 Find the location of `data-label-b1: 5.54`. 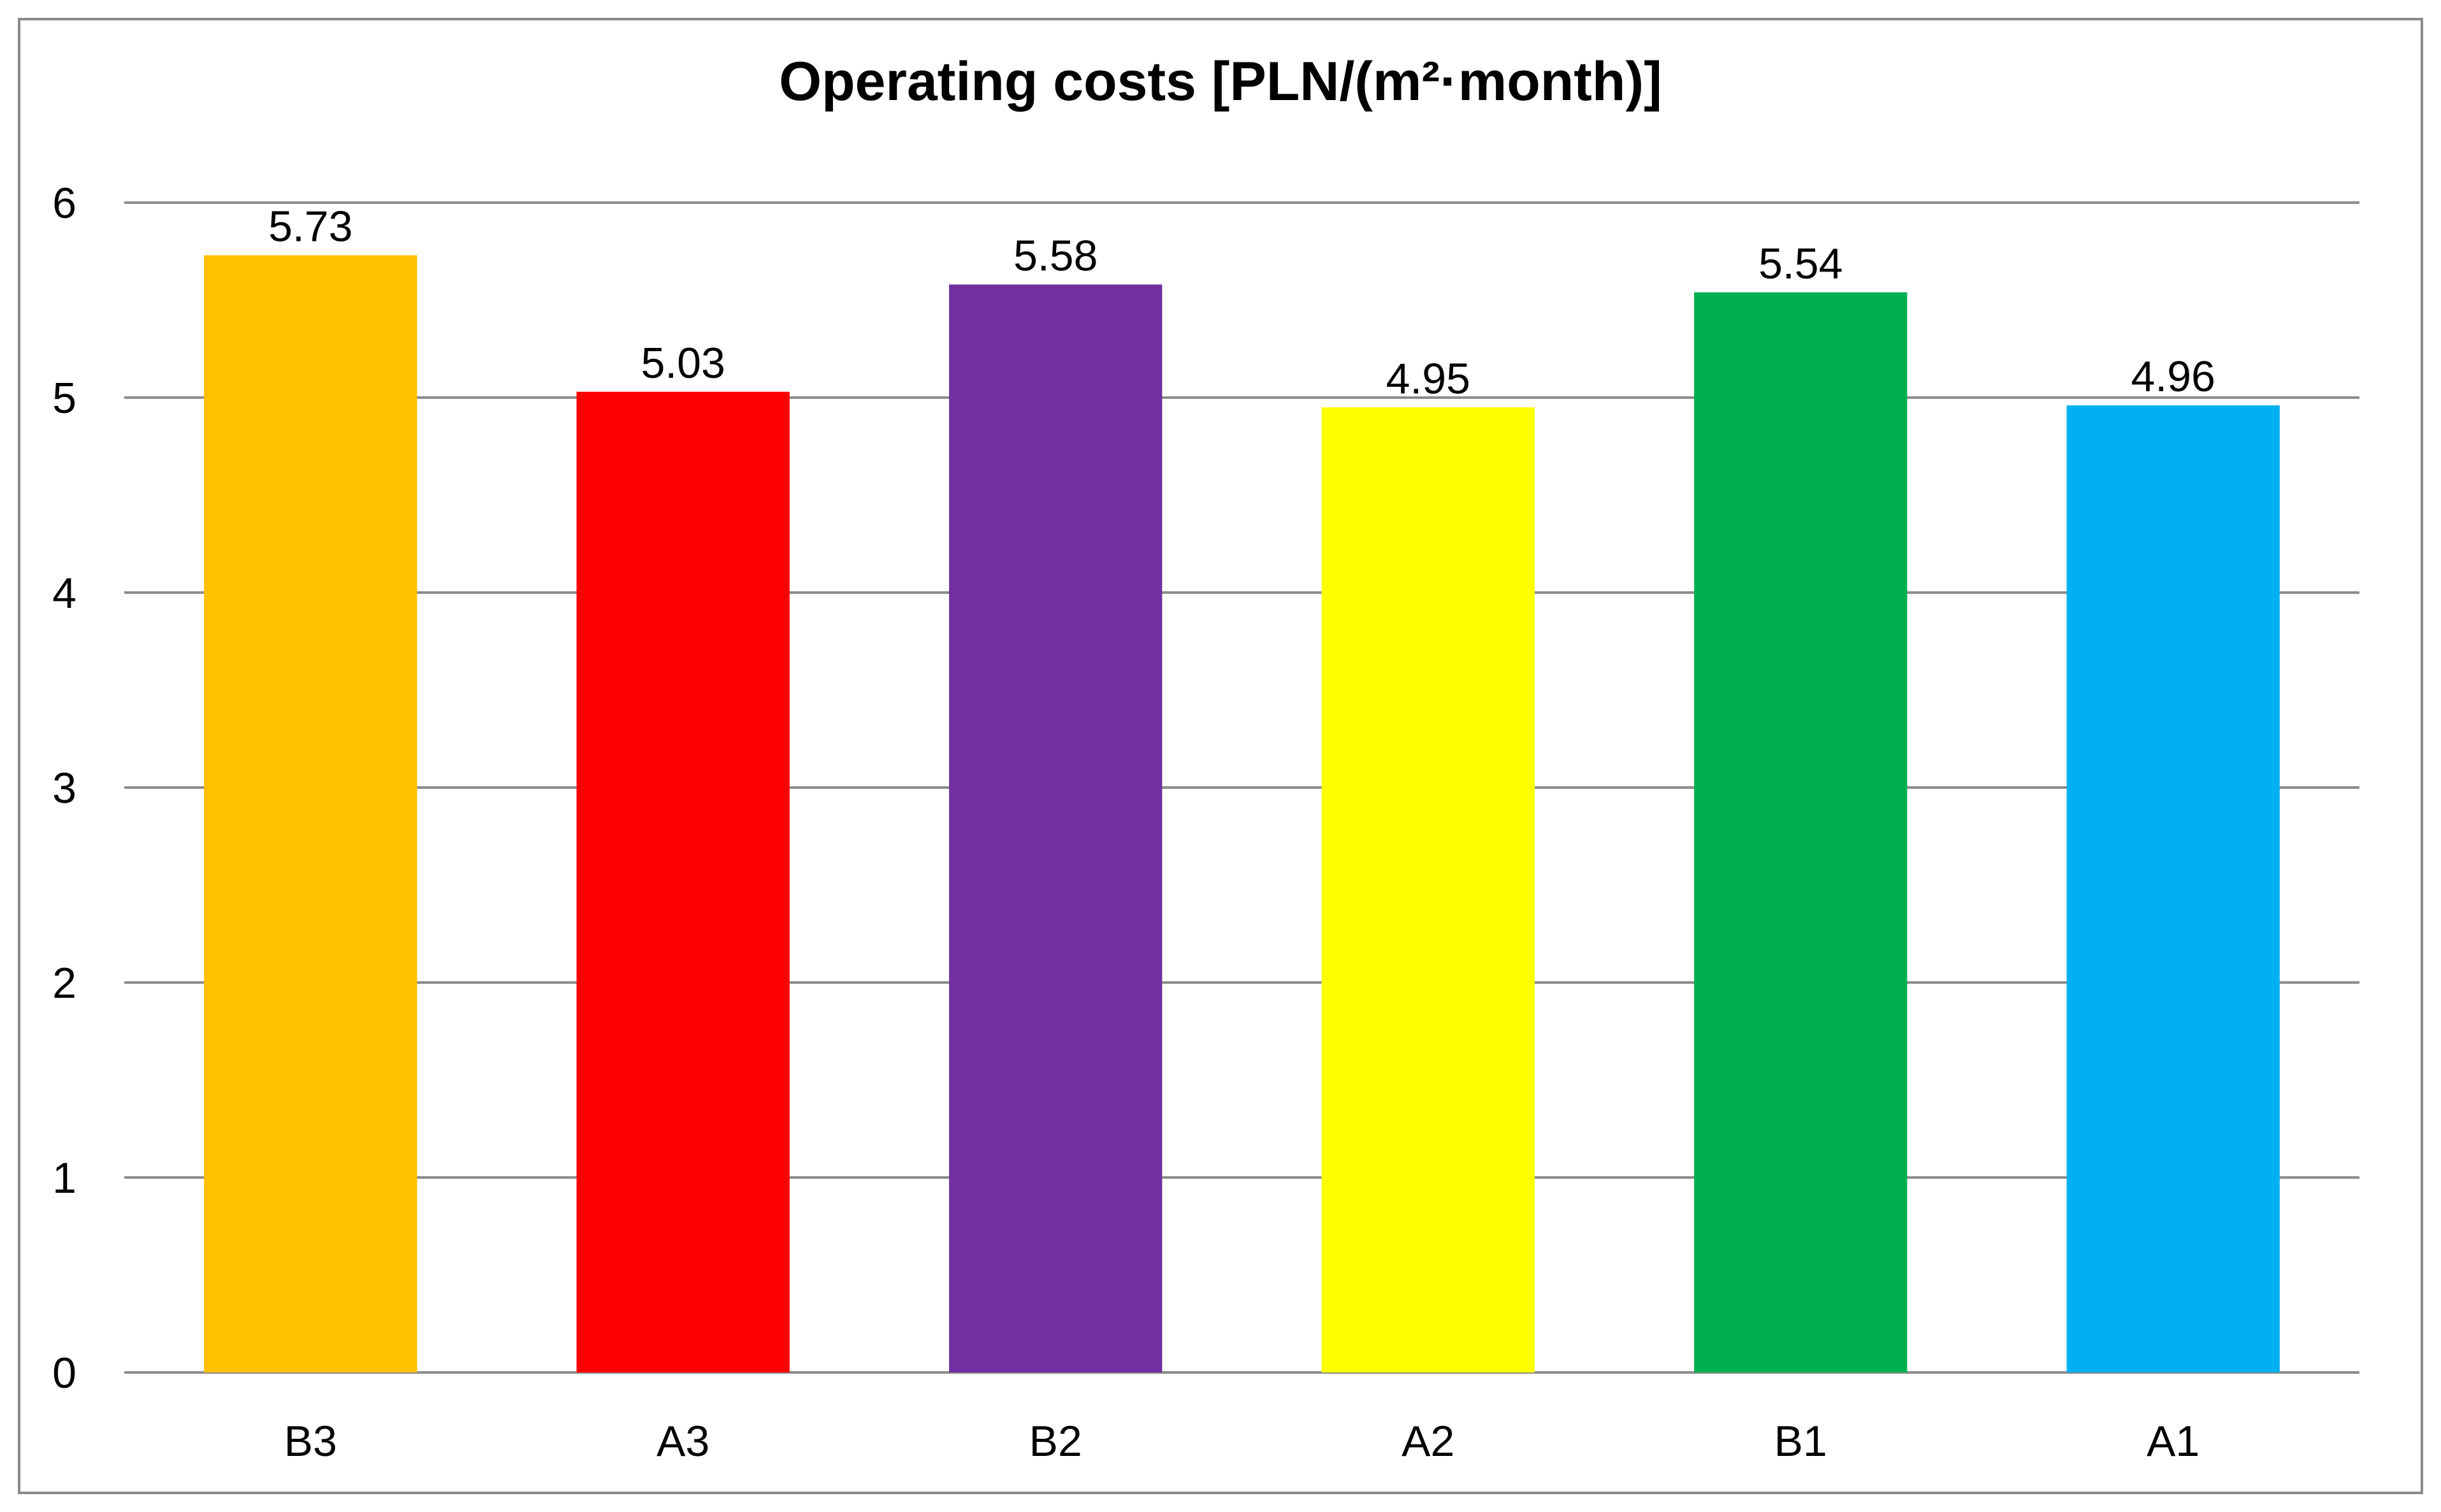

data-label-b1: 5.54 is located at coordinates (1800, 264).